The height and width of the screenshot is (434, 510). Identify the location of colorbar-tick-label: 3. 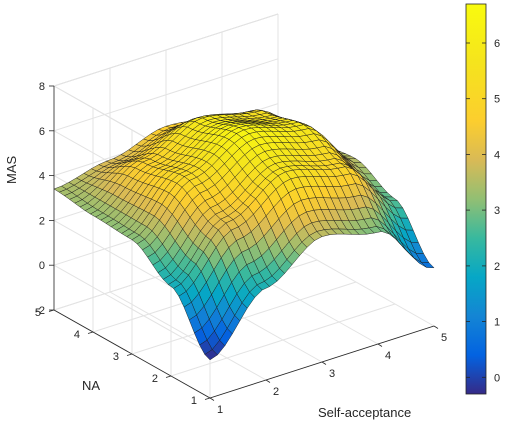
(497, 211).